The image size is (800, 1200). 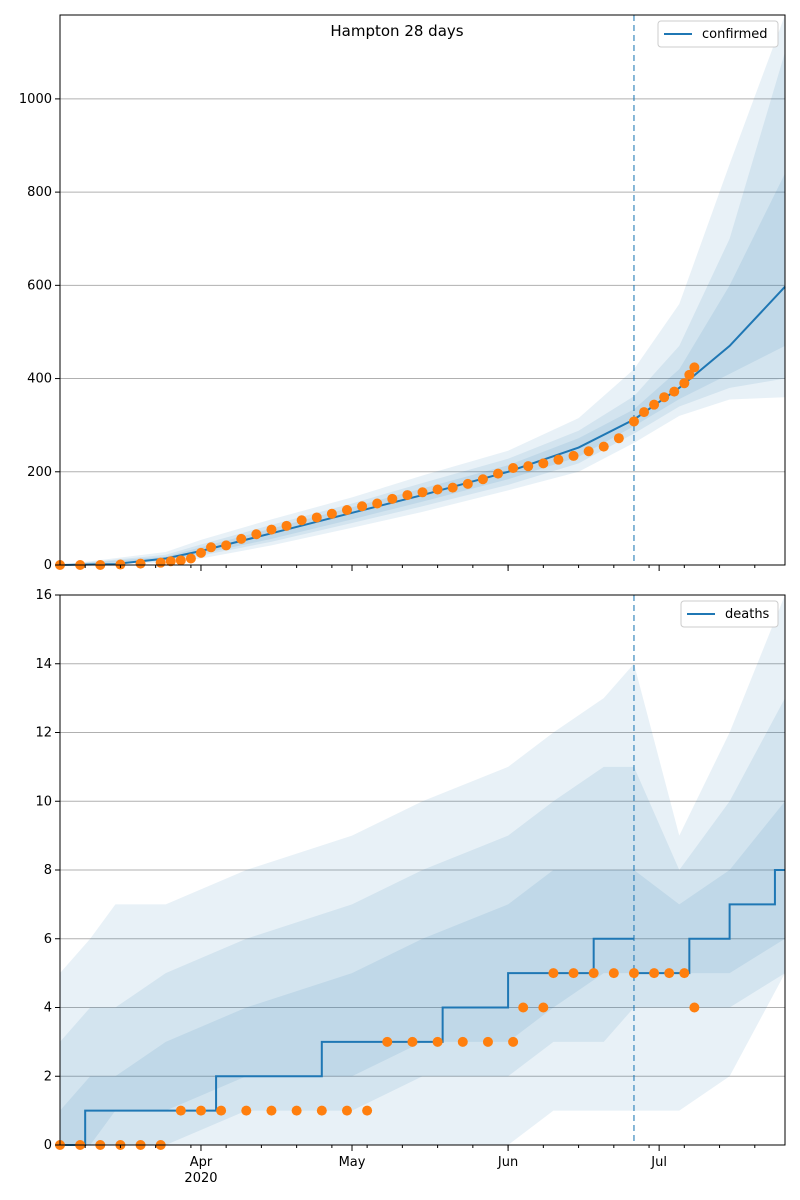 I want to click on y-tick-label: 400, so click(x=39, y=379).